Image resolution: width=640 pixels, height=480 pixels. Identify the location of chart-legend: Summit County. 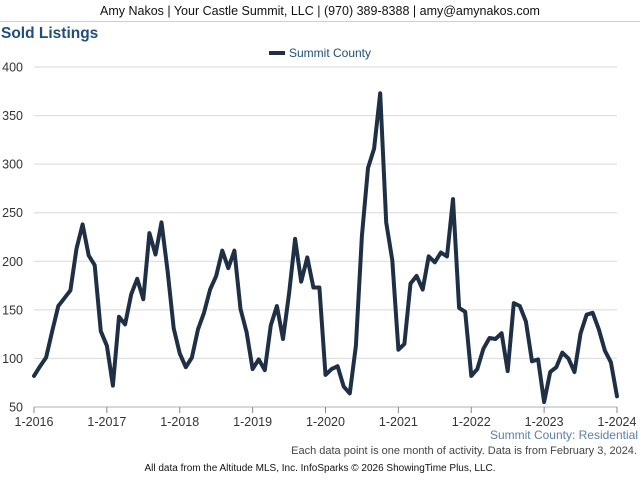
(320, 53).